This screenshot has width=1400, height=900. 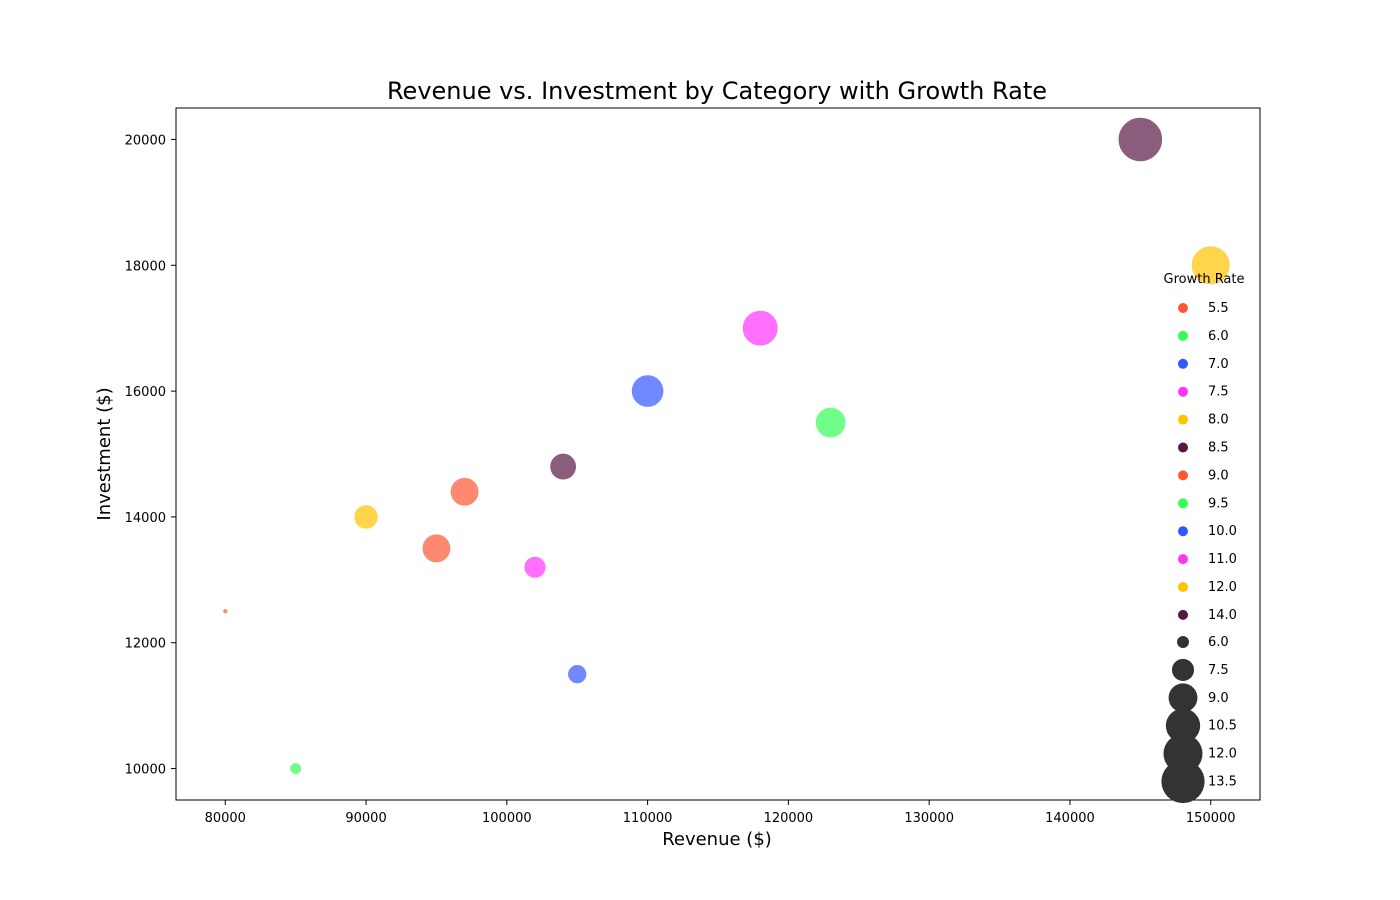 What do you see at coordinates (145, 392) in the screenshot?
I see `y-tick-label: 16000` at bounding box center [145, 392].